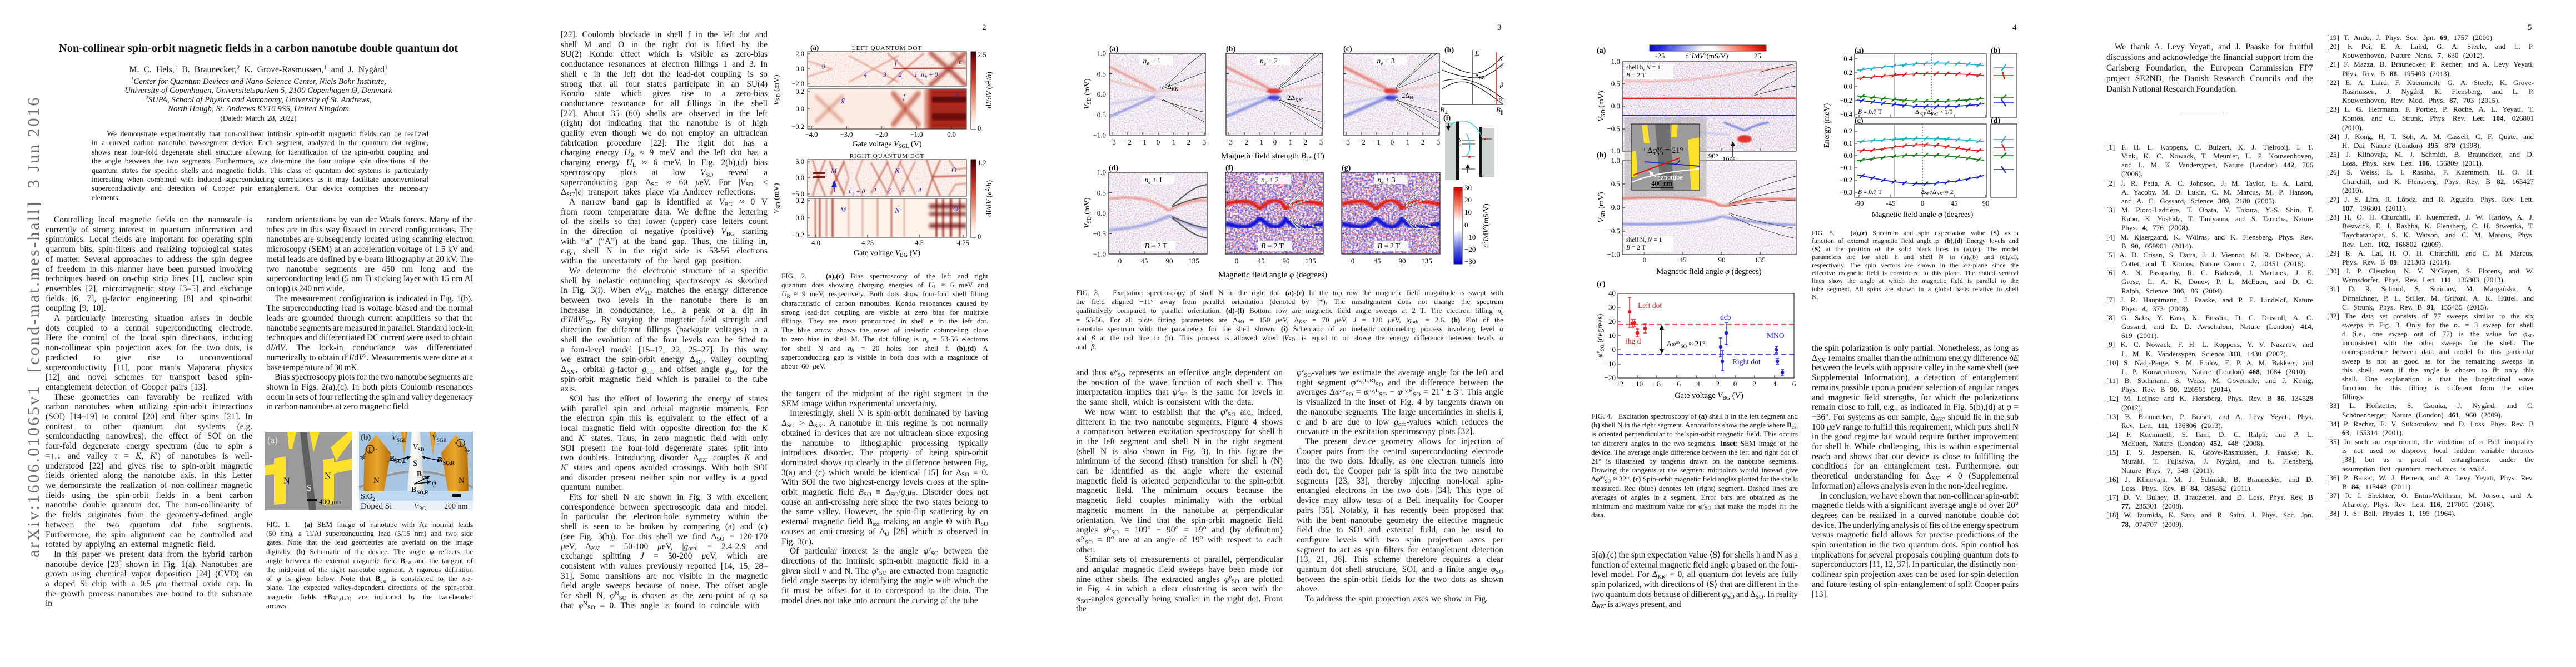 The image size is (2576, 667). What do you see at coordinates (1995, 51) in the screenshot?
I see `svg-text: (b)` at bounding box center [1995, 51].